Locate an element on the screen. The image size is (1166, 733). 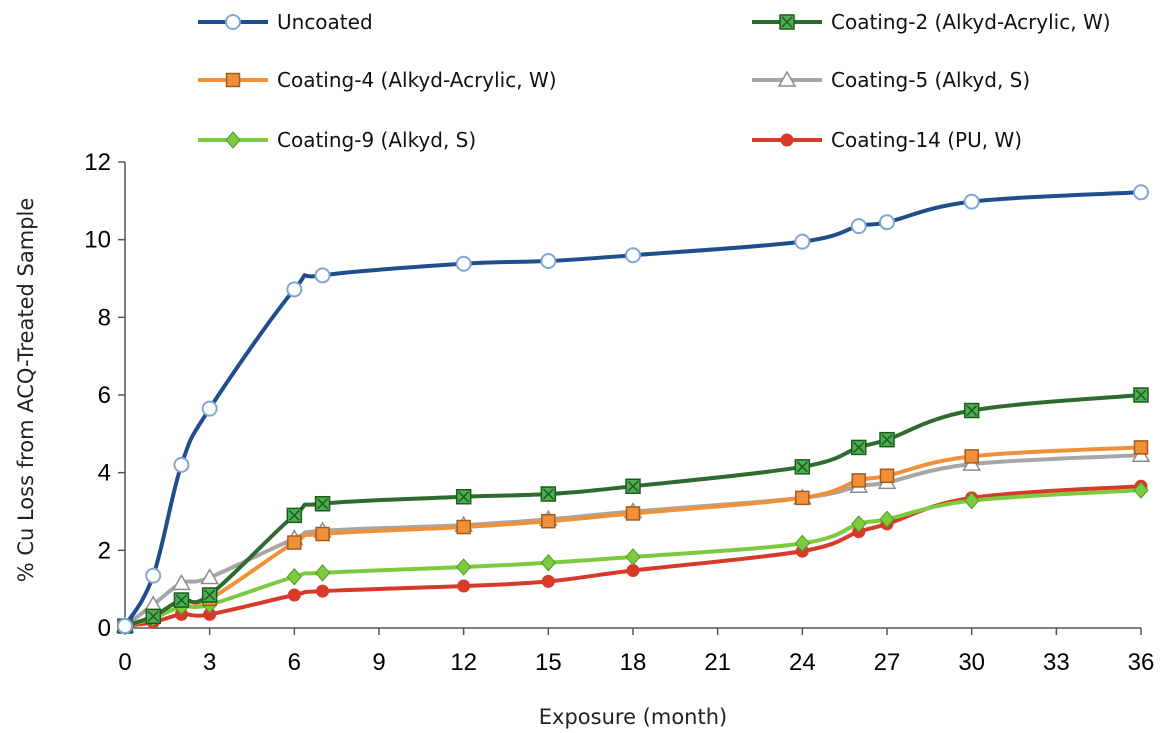
x-tick-label: 15 is located at coordinates (548, 662).